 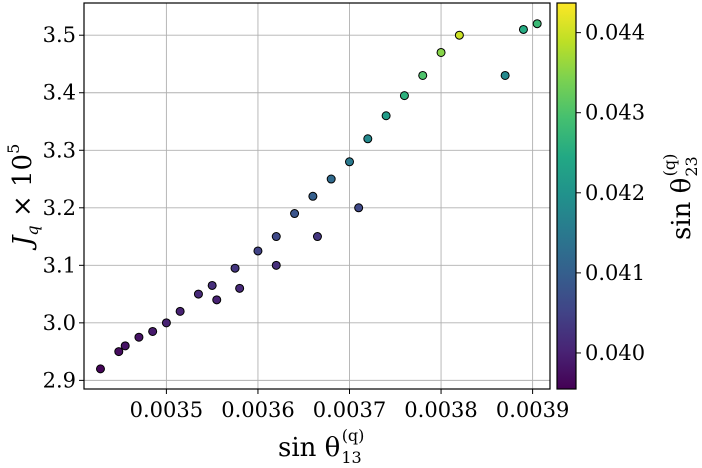 What do you see at coordinates (615, 353) in the screenshot?
I see `colorbar-tick-label: 0.040` at bounding box center [615, 353].